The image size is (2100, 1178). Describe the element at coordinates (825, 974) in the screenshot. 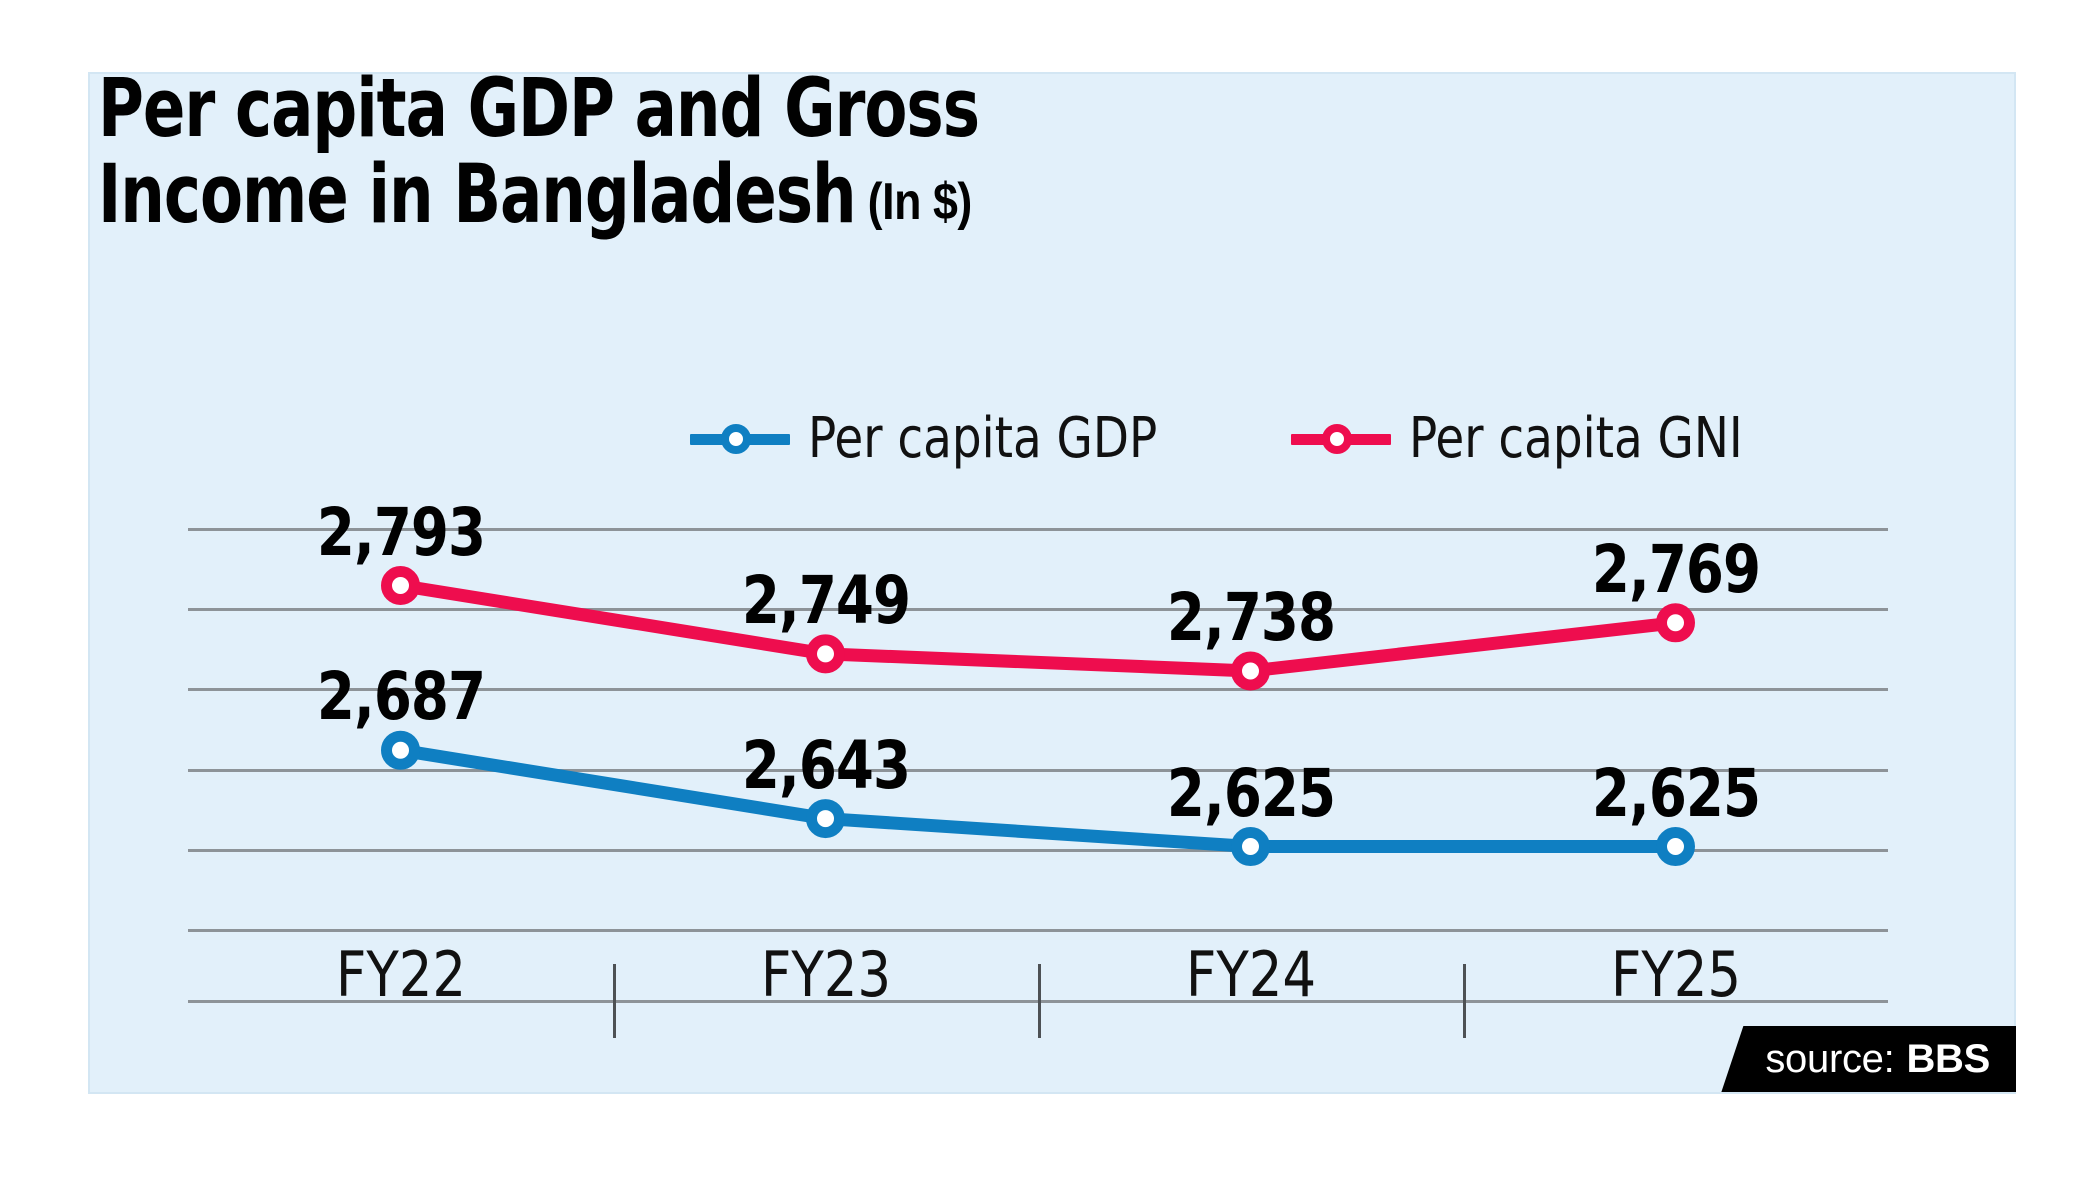

I see `x-axis-label-fy23: FY23` at that location.